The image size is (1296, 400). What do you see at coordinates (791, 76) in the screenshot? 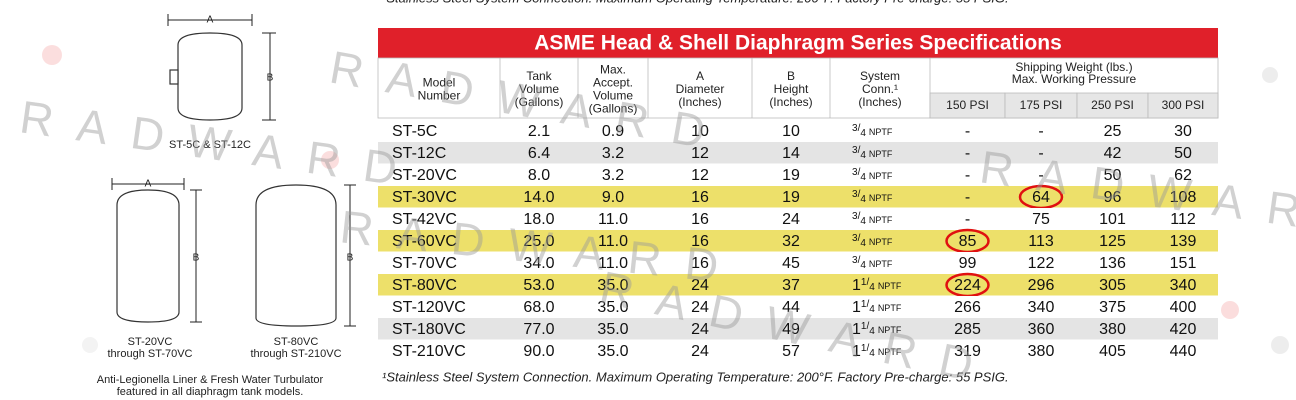
I see `column-header: B` at bounding box center [791, 76].